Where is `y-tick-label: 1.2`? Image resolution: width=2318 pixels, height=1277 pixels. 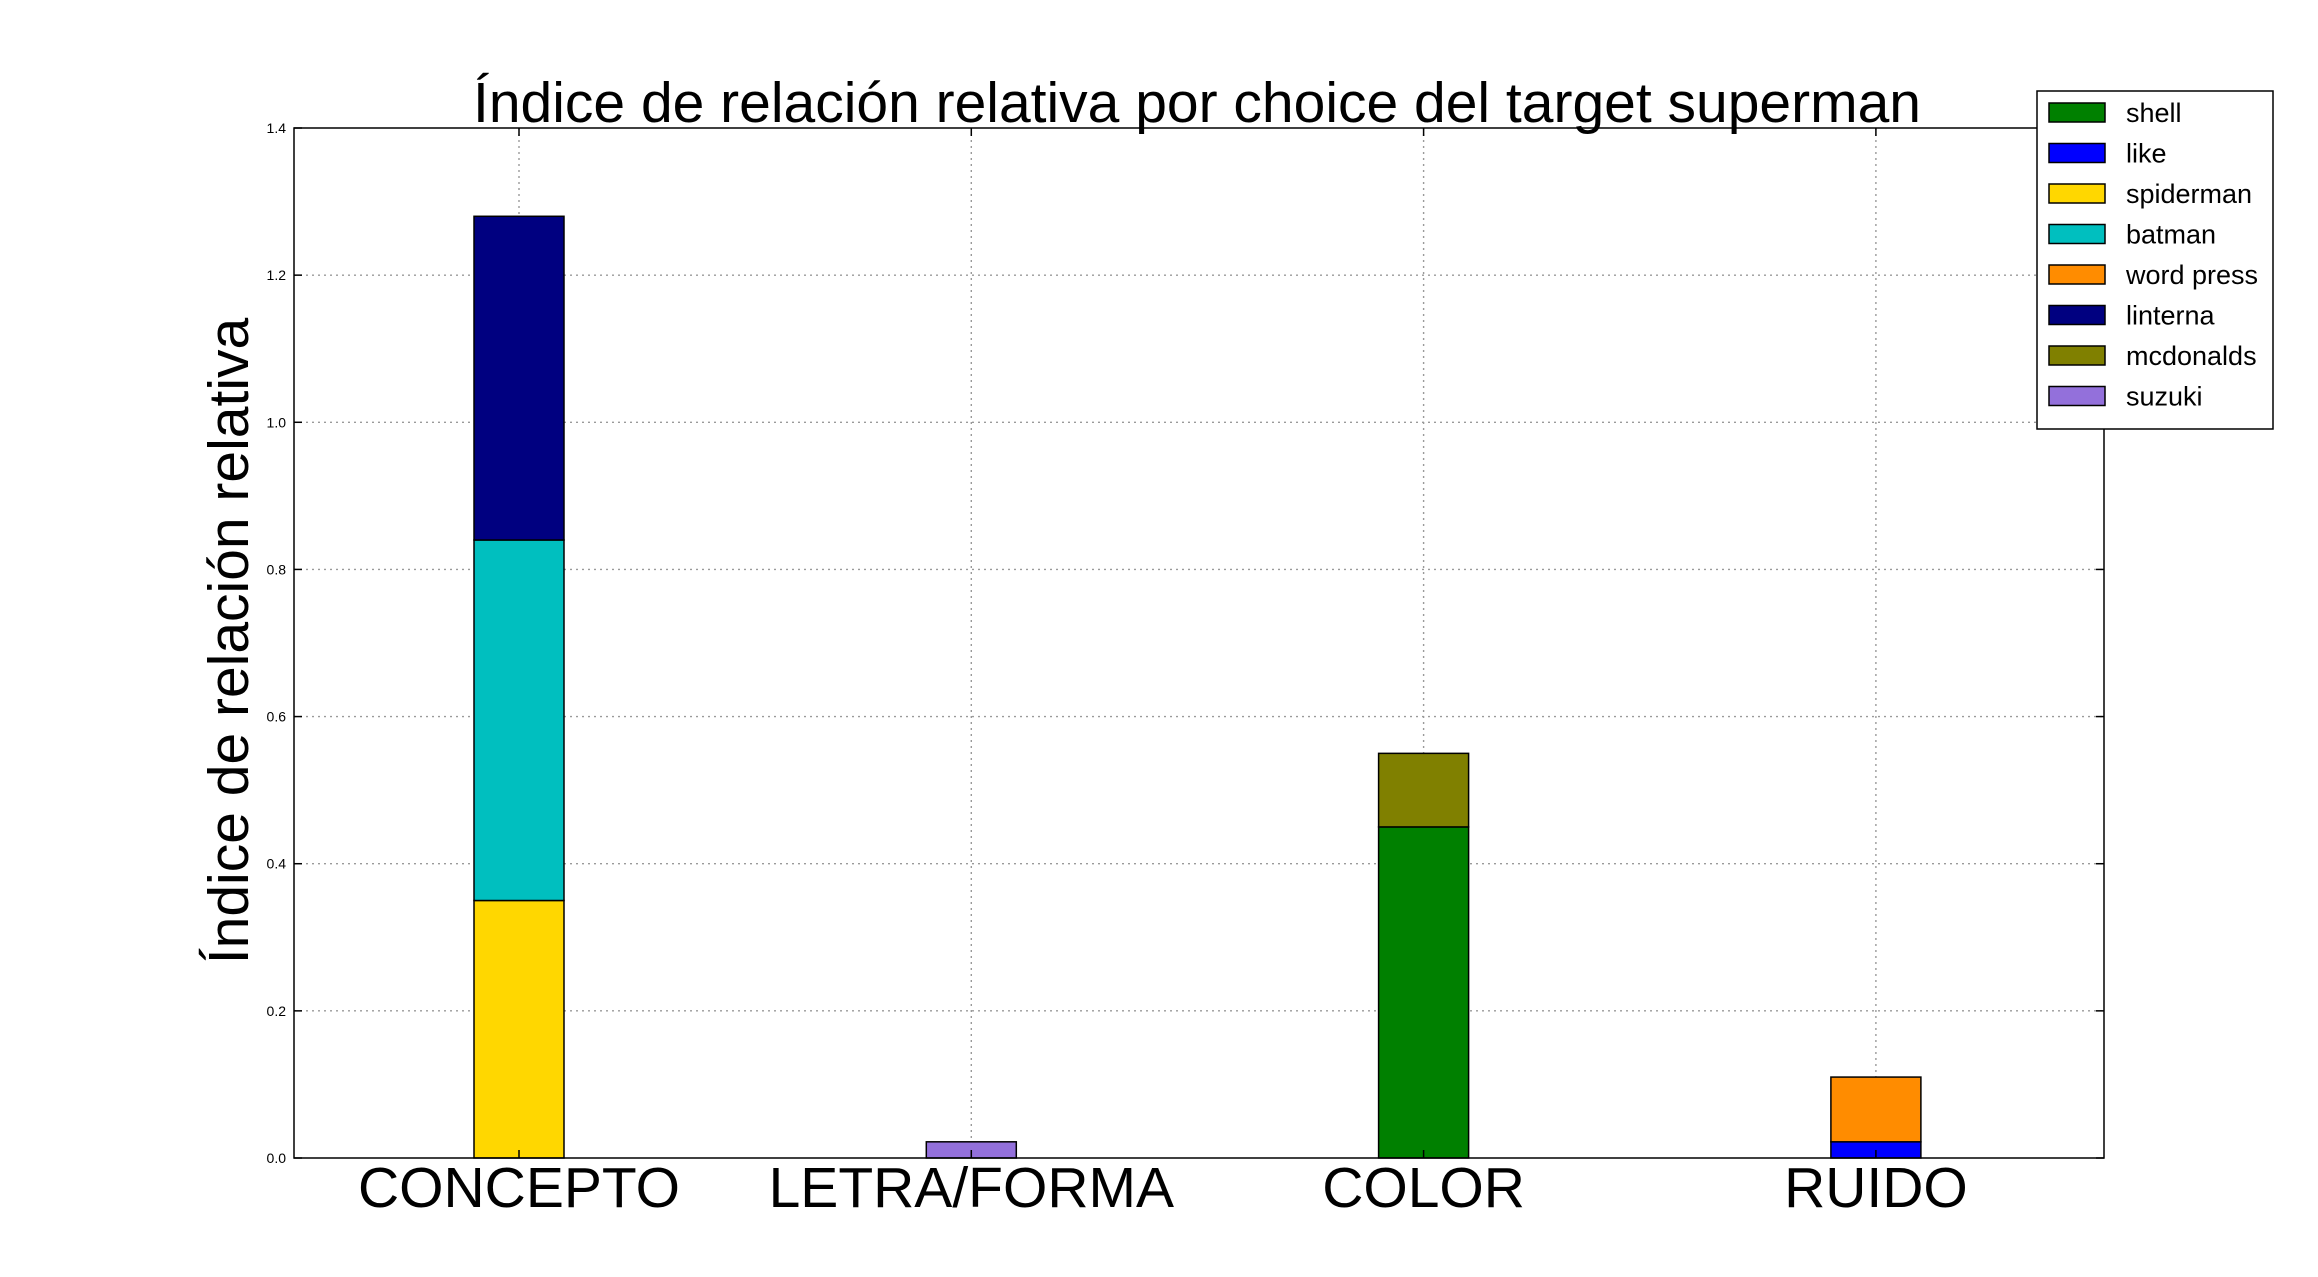 y-tick-label: 1.2 is located at coordinates (277, 275).